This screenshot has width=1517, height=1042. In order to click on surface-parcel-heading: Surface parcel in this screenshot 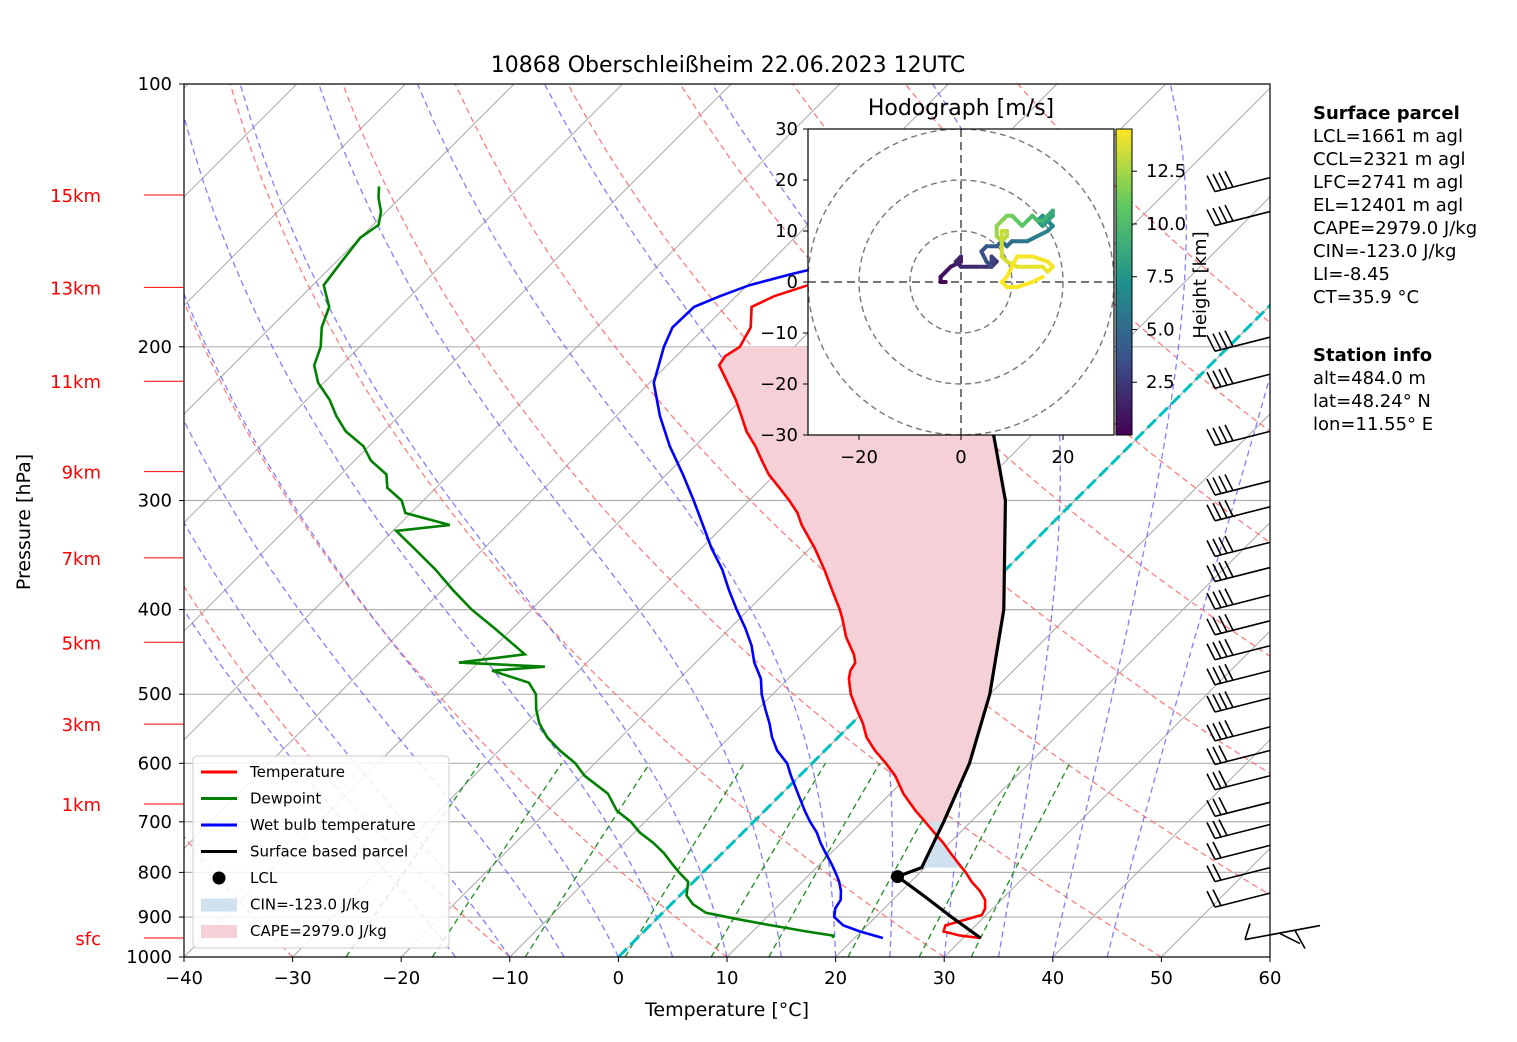, I will do `click(1386, 113)`.